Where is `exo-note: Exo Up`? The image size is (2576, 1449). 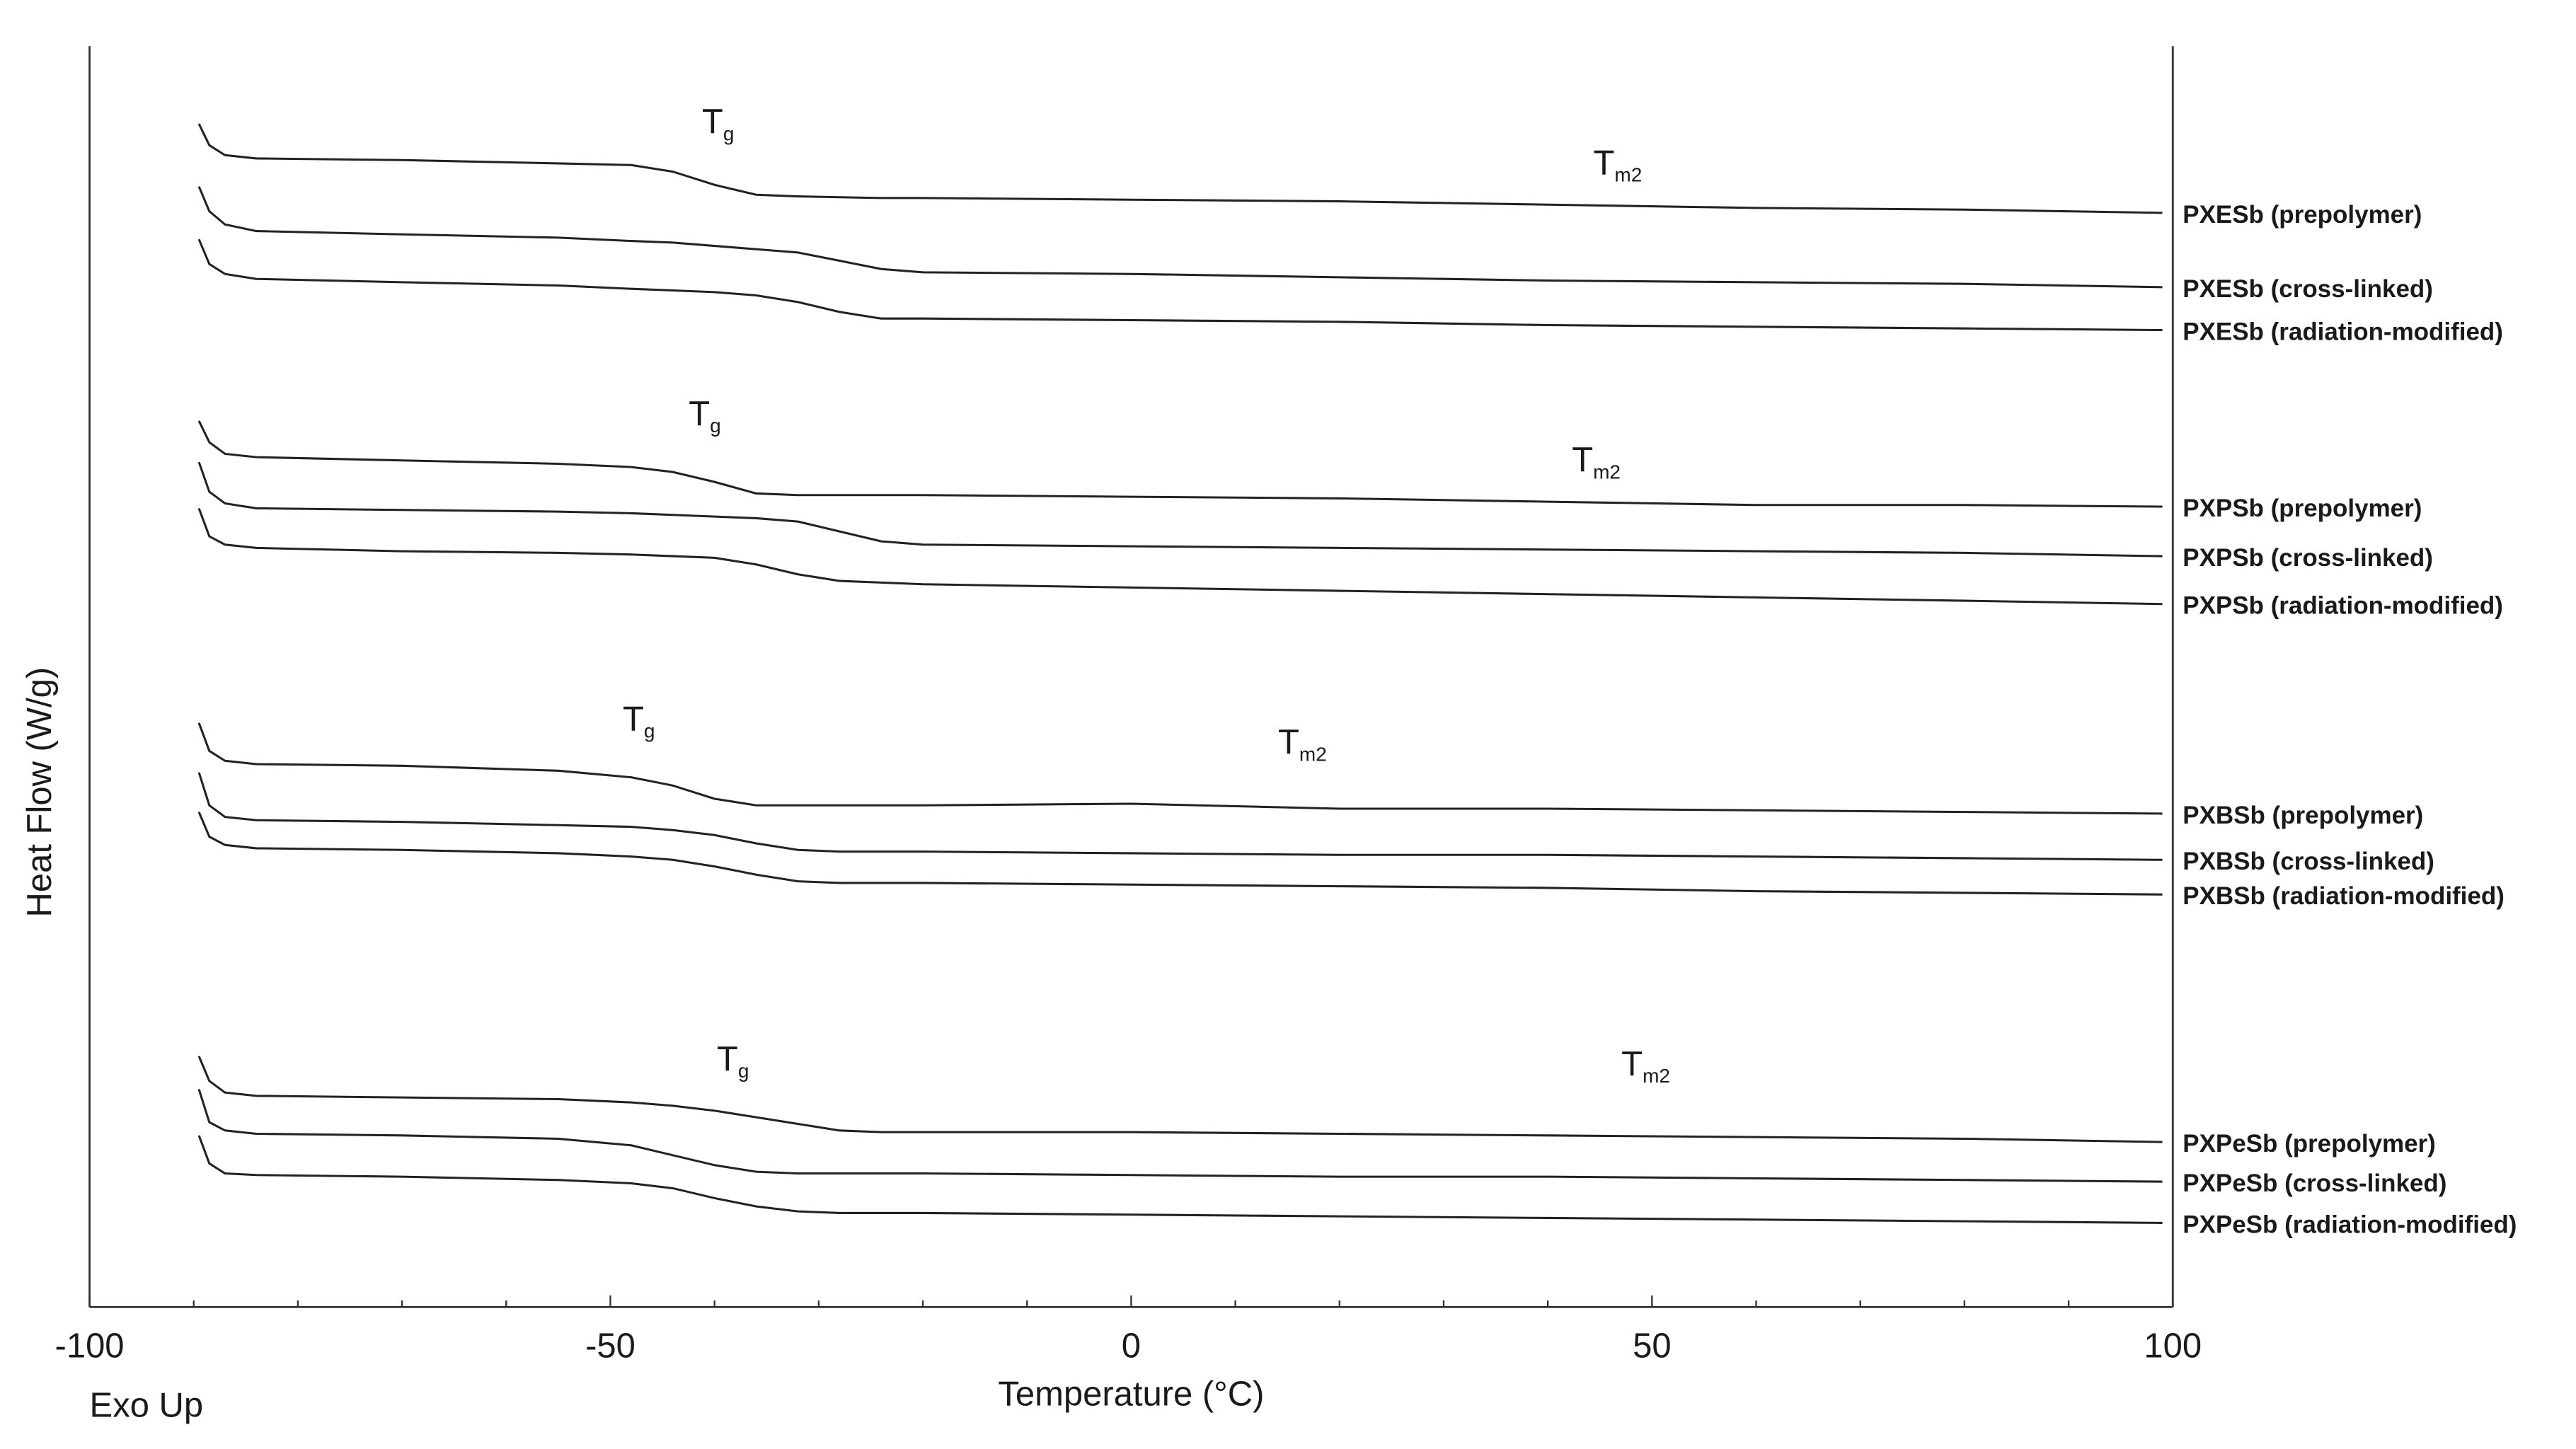
exo-note: Exo Up is located at coordinates (147, 1406).